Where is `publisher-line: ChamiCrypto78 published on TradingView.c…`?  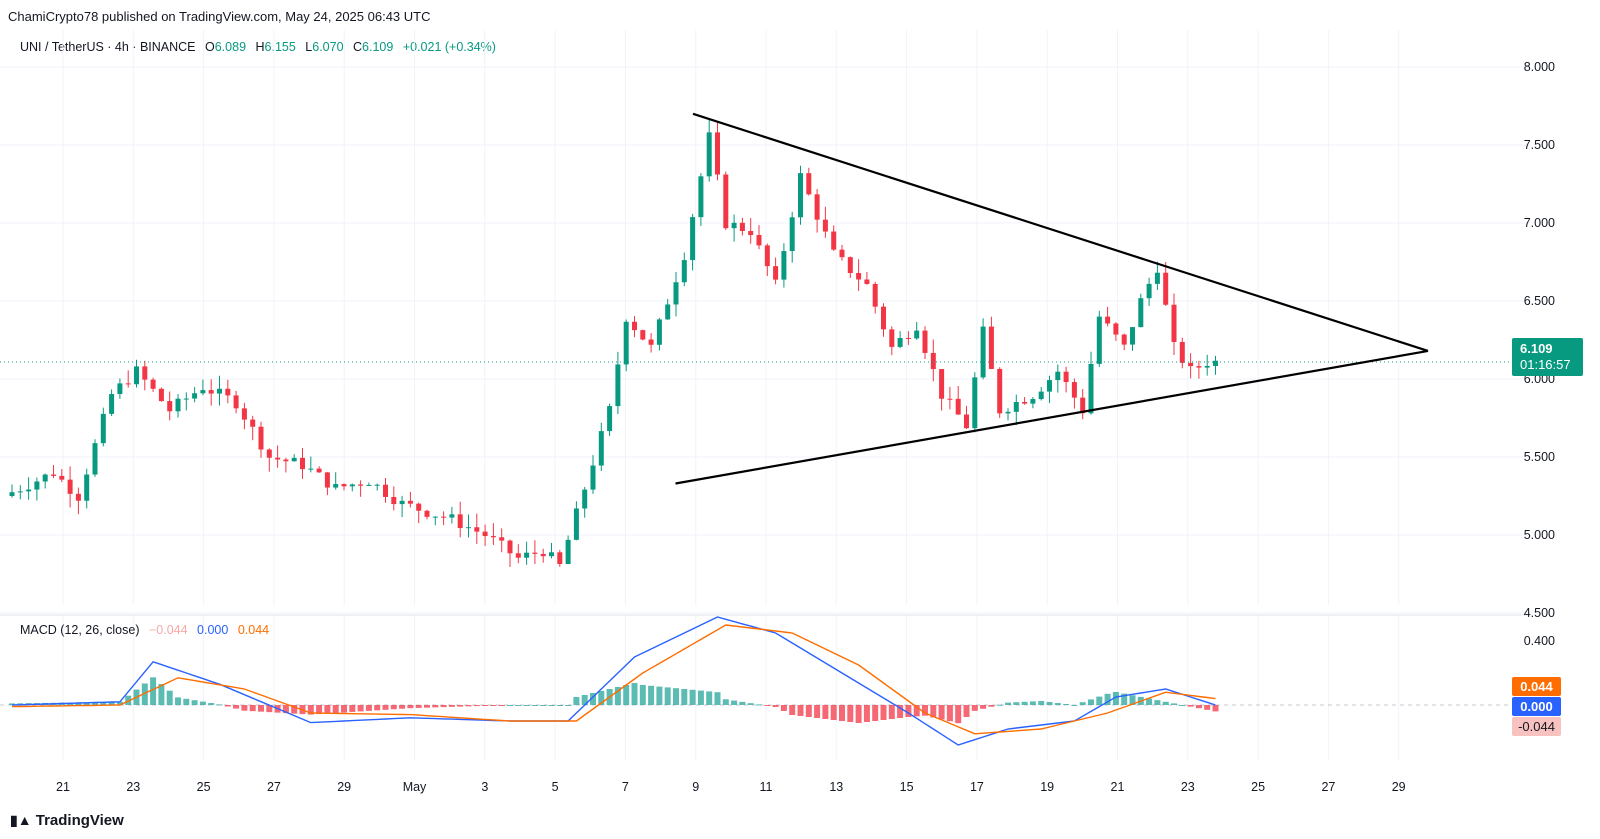 publisher-line: ChamiCrypto78 published on TradingView.c… is located at coordinates (219, 16).